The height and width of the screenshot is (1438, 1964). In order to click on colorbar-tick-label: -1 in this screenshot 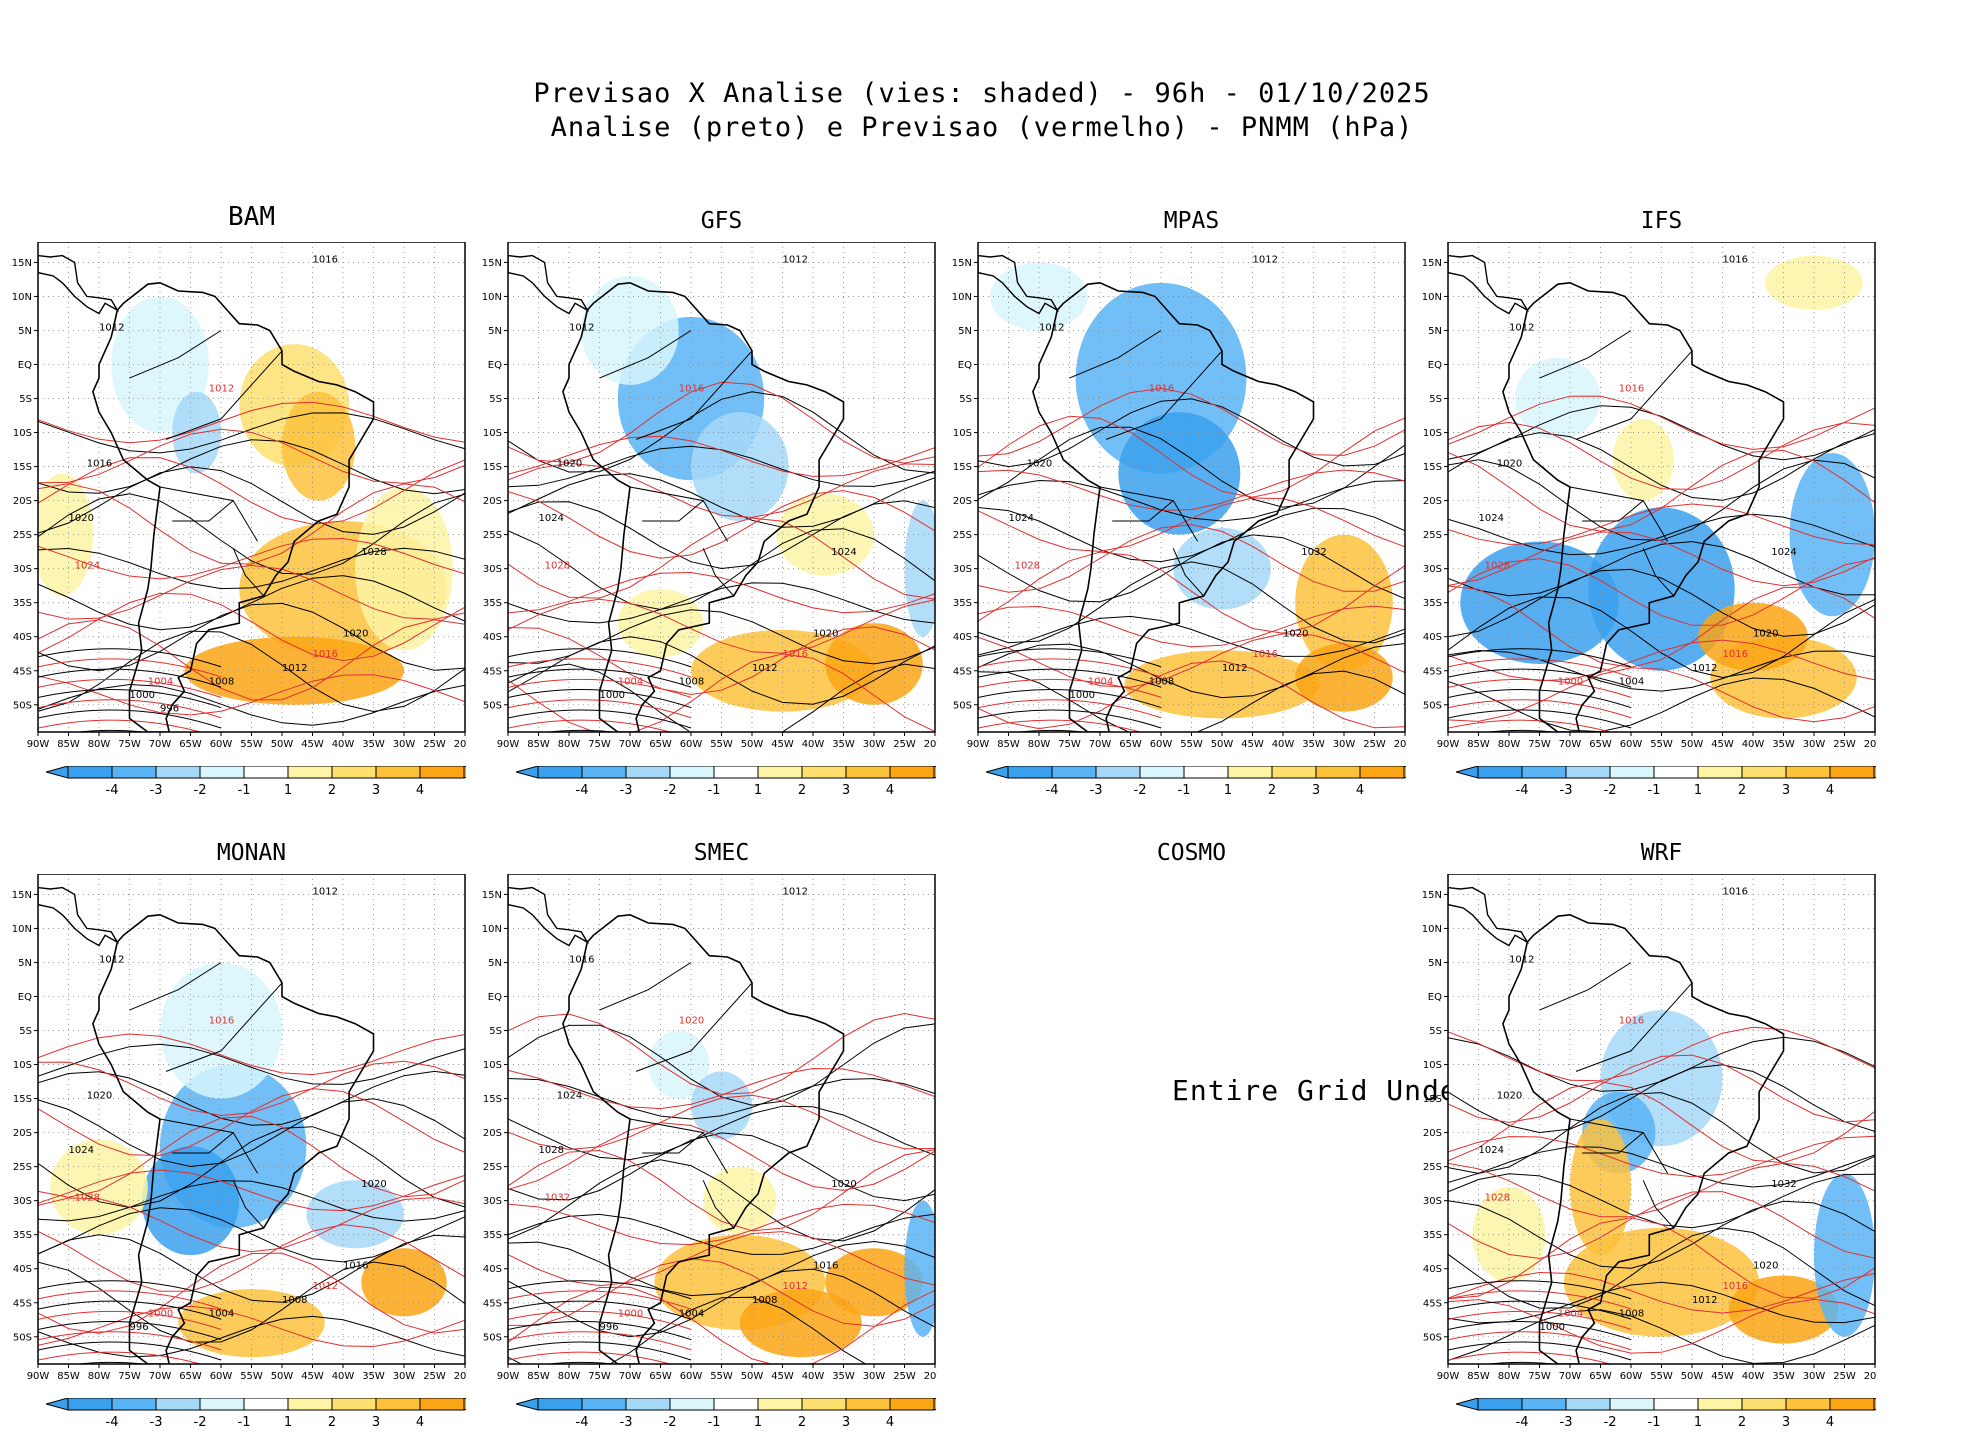, I will do `click(714, 1422)`.